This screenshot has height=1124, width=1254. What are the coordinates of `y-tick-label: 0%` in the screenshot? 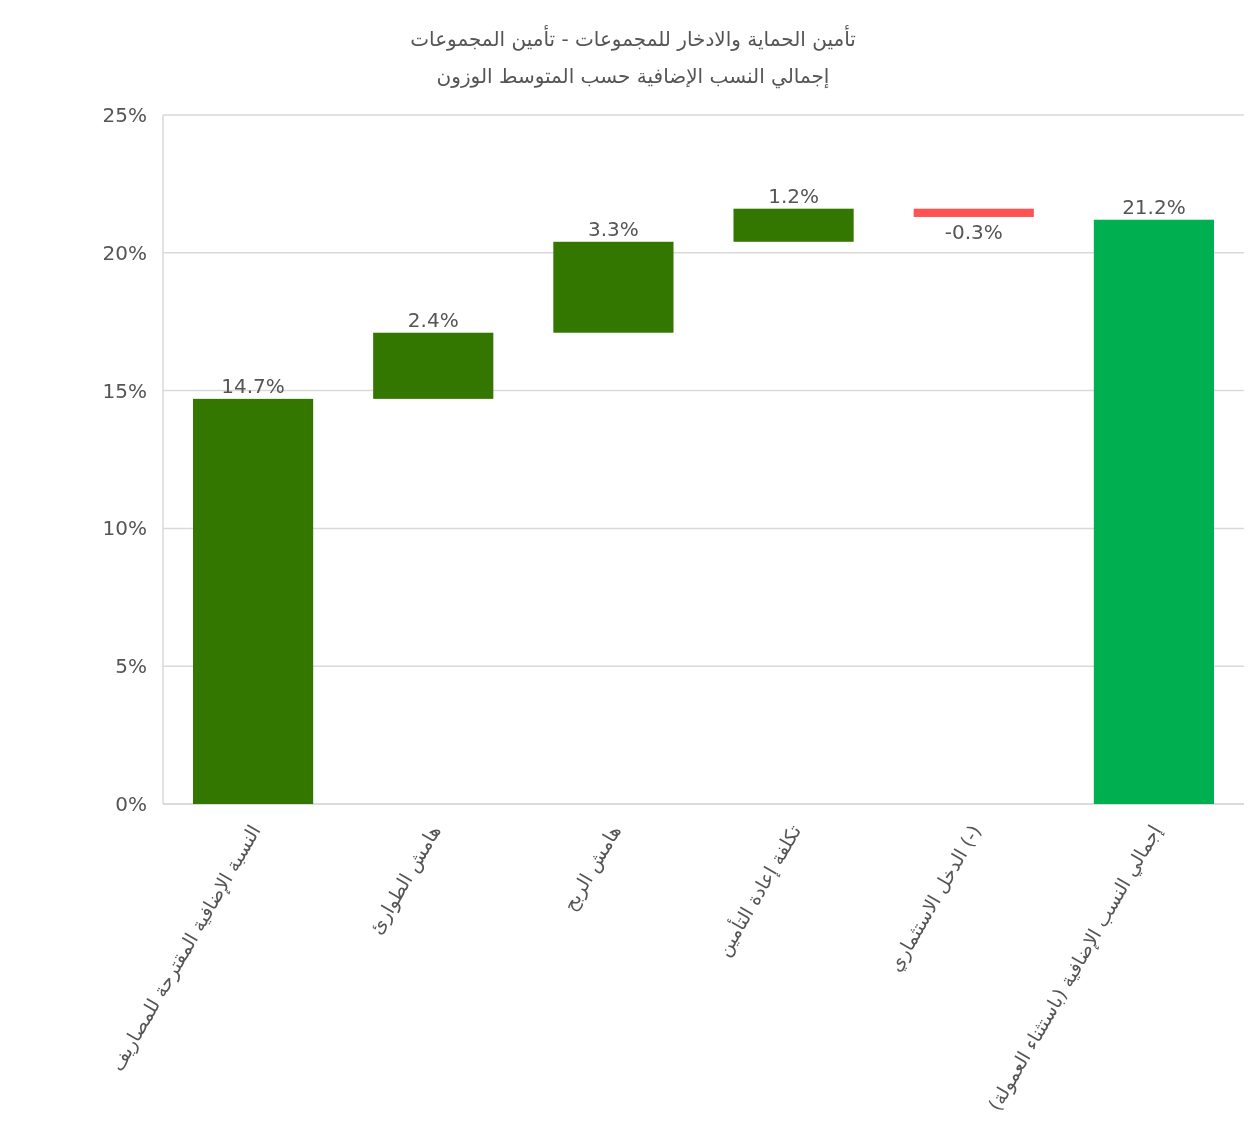 It's located at (131, 804).